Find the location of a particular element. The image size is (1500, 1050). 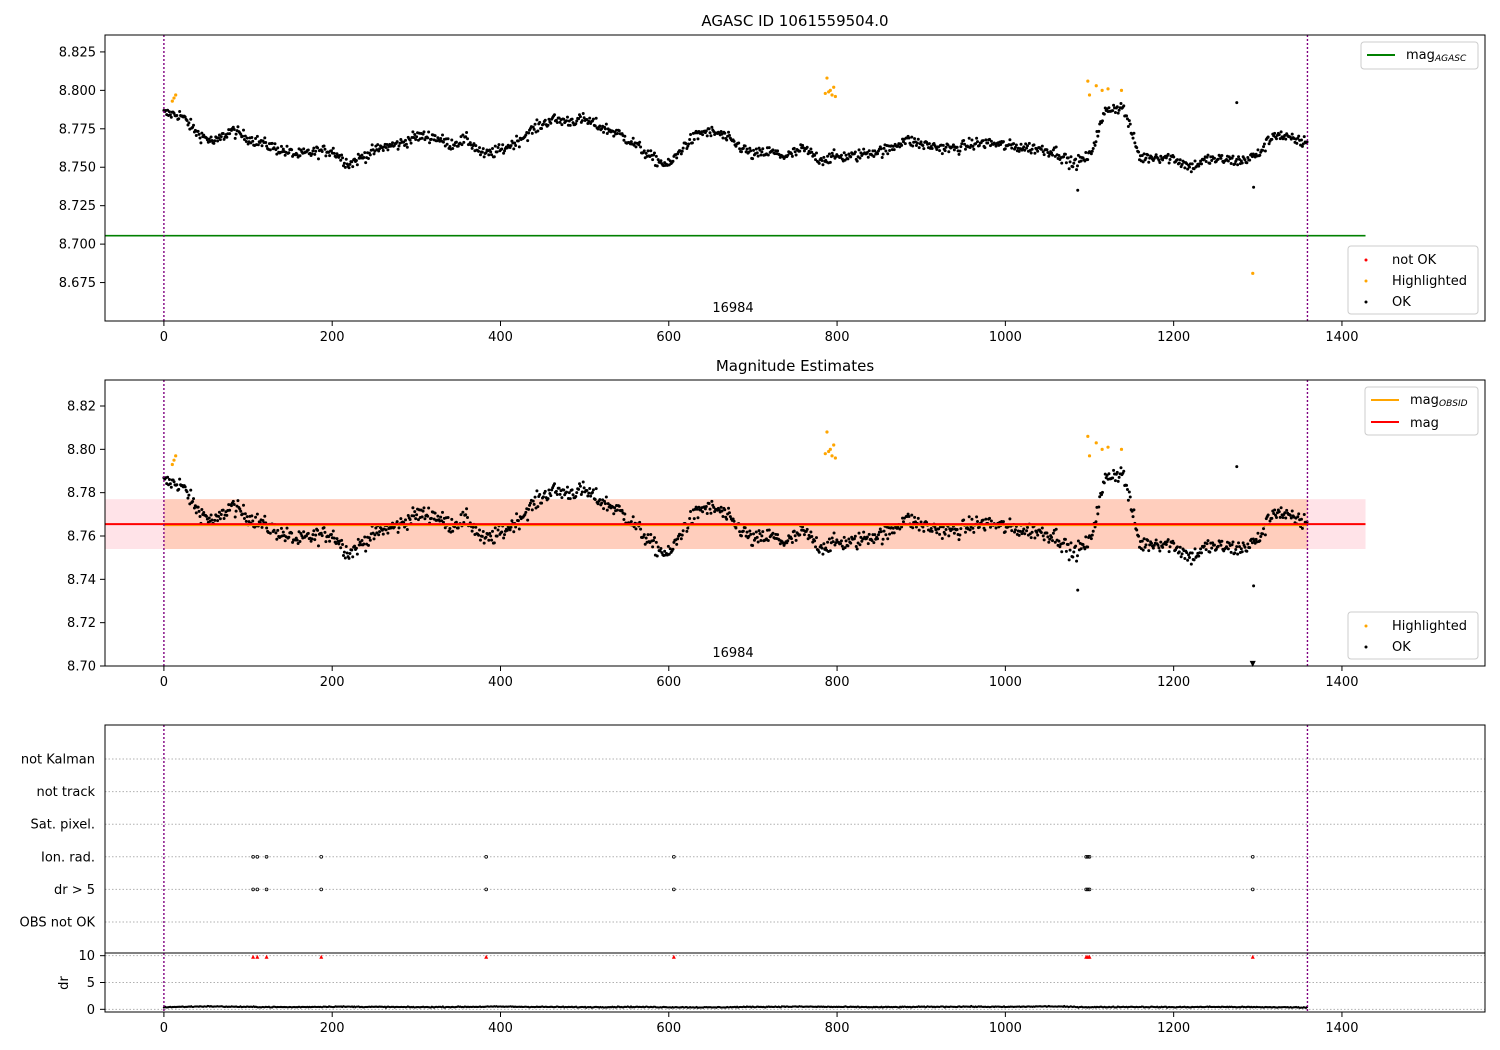

ytick-label: 8.74 is located at coordinates (81, 580).